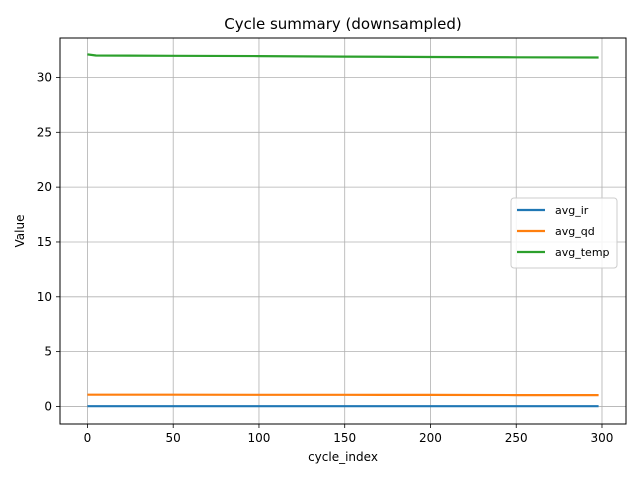 The height and width of the screenshot is (480, 640). What do you see at coordinates (430, 438) in the screenshot?
I see `x-tick-label: 200` at bounding box center [430, 438].